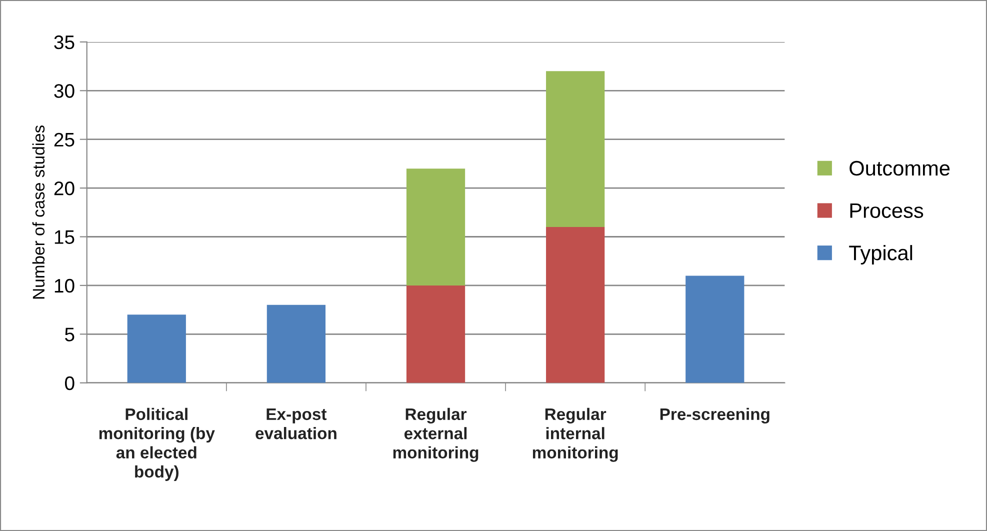 The height and width of the screenshot is (531, 987). Describe the element at coordinates (64, 189) in the screenshot. I see `y-tick-label: 20` at that location.